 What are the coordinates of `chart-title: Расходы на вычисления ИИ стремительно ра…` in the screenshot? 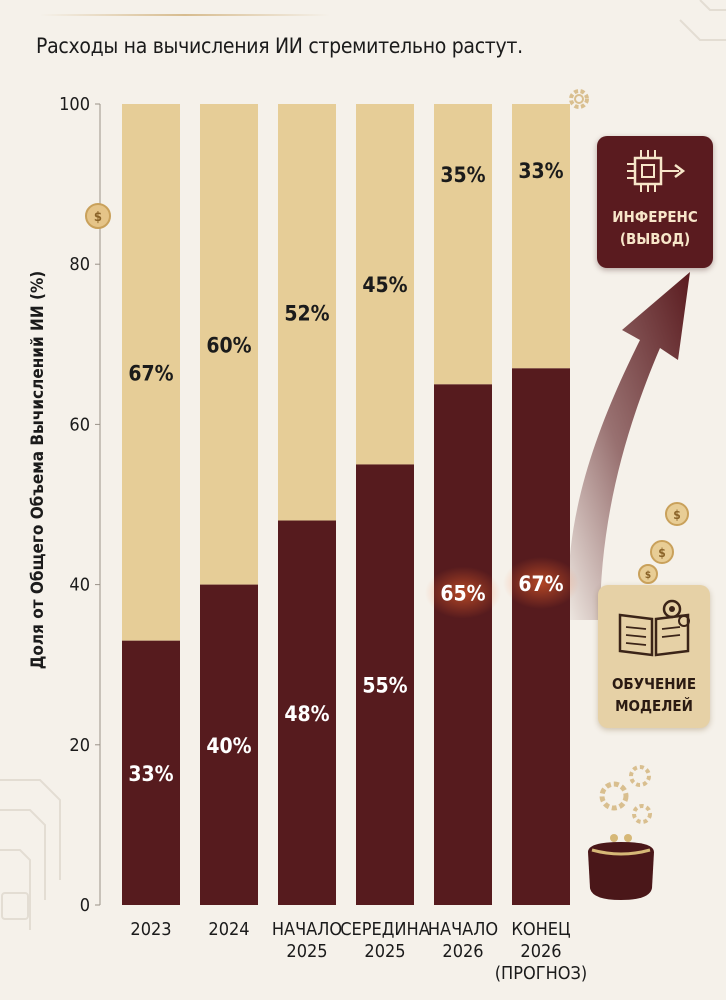 It's located at (279, 46).